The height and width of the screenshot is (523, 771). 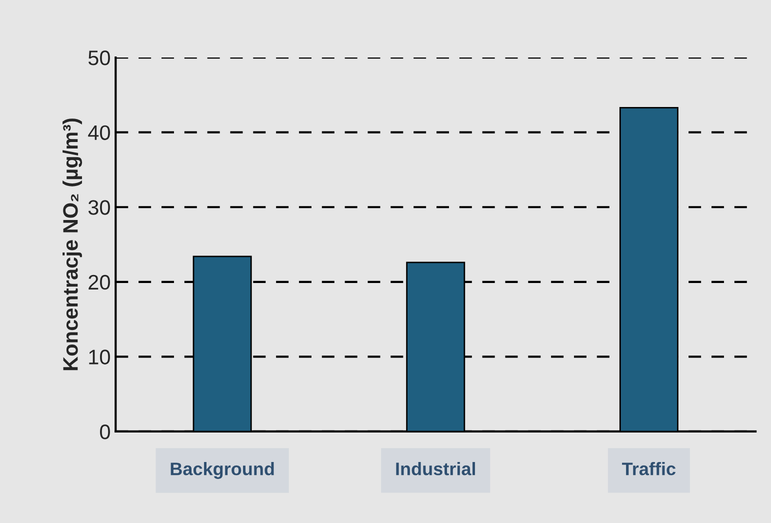 I want to click on y-tick-label: 0, so click(x=105, y=432).